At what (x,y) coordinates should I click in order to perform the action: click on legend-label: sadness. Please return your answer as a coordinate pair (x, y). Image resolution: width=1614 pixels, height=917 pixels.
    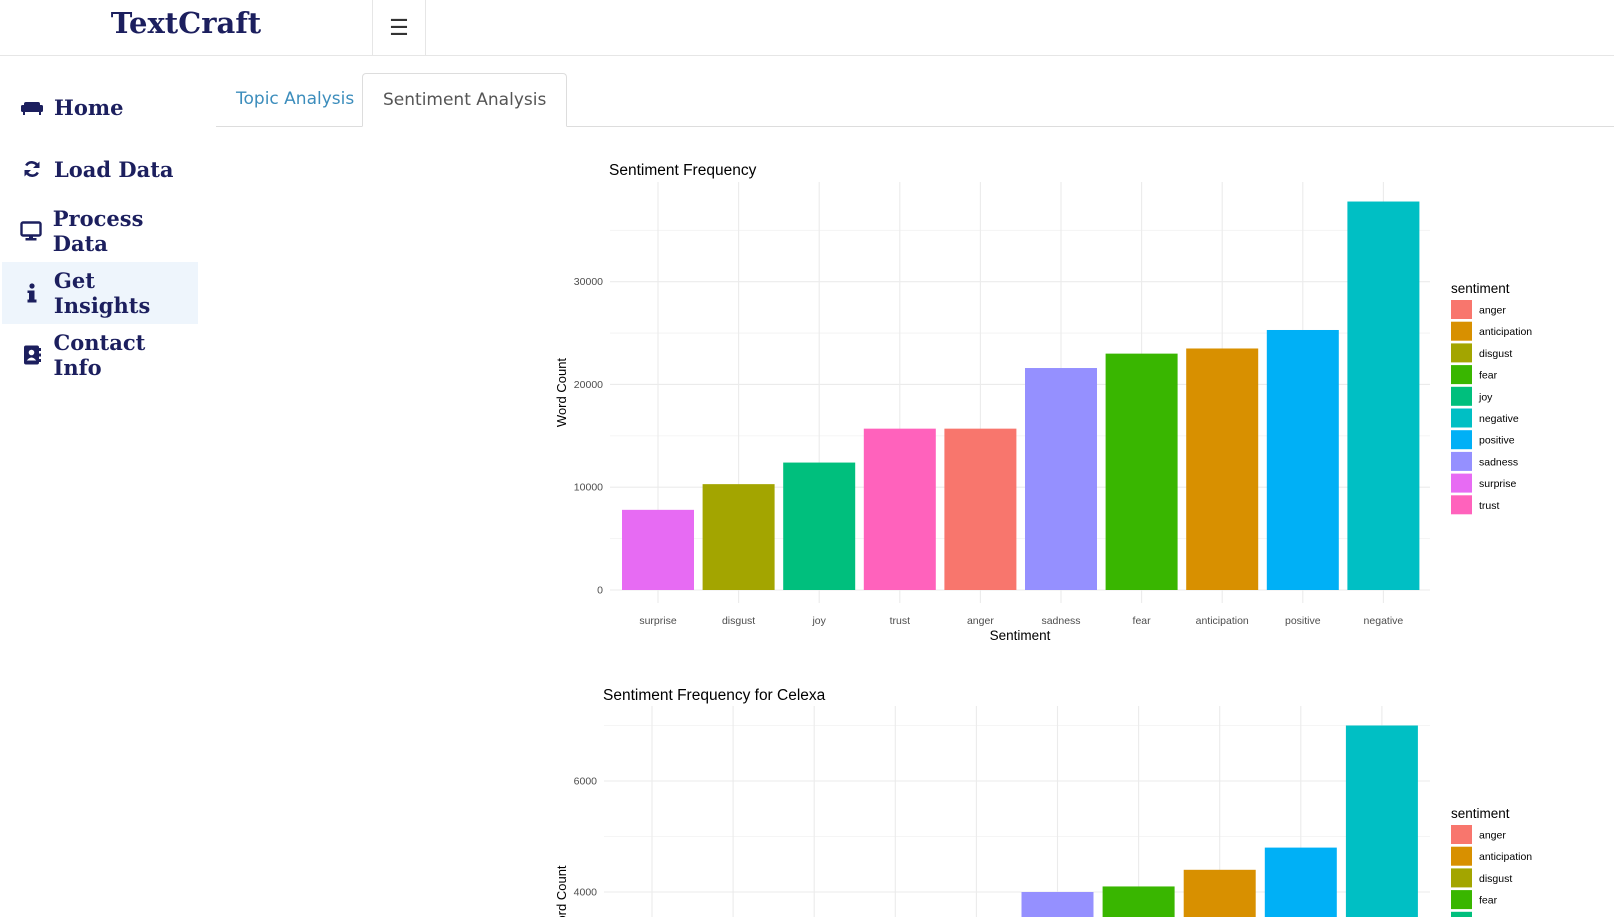
    Looking at the image, I should click on (1498, 462).